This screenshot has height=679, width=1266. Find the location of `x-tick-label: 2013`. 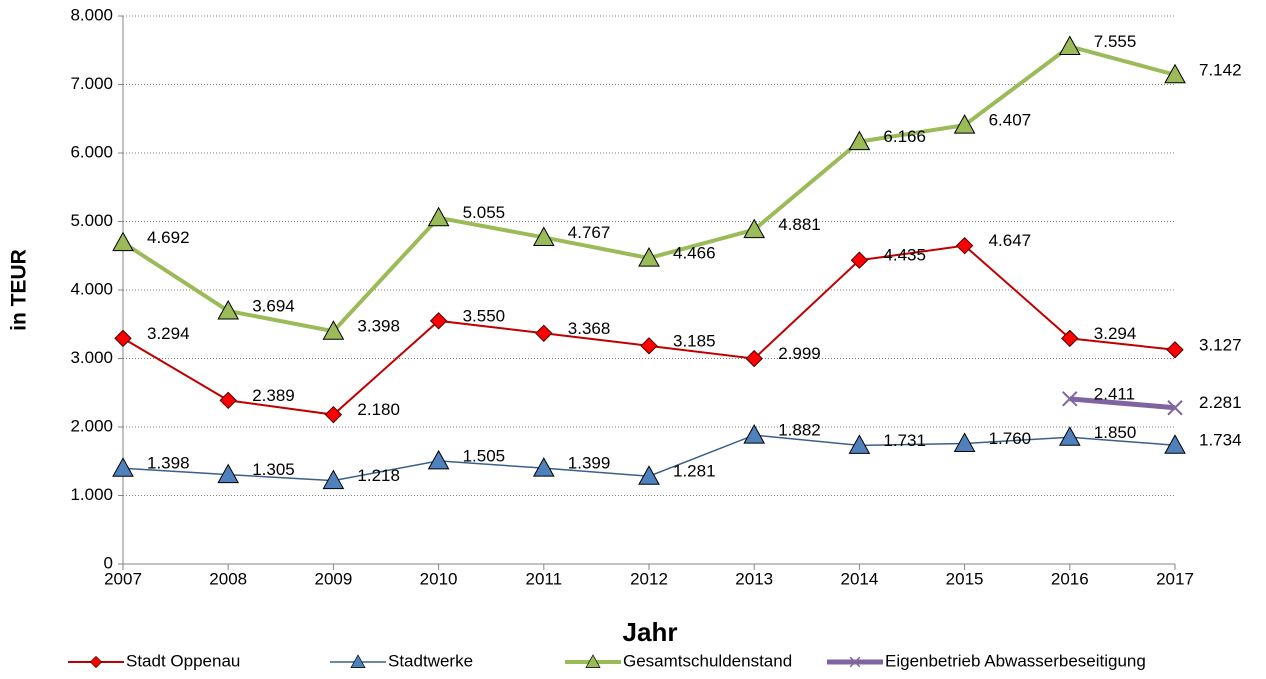

x-tick-label: 2013 is located at coordinates (754, 578).